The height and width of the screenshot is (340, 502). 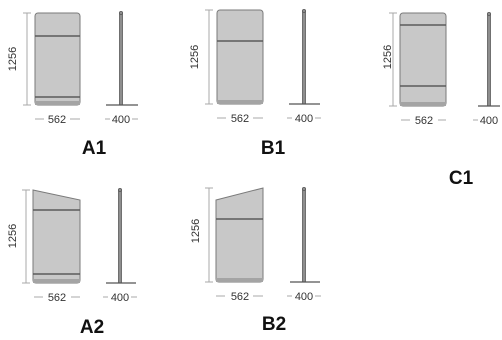 I want to click on front-view-a1, so click(x=57, y=59).